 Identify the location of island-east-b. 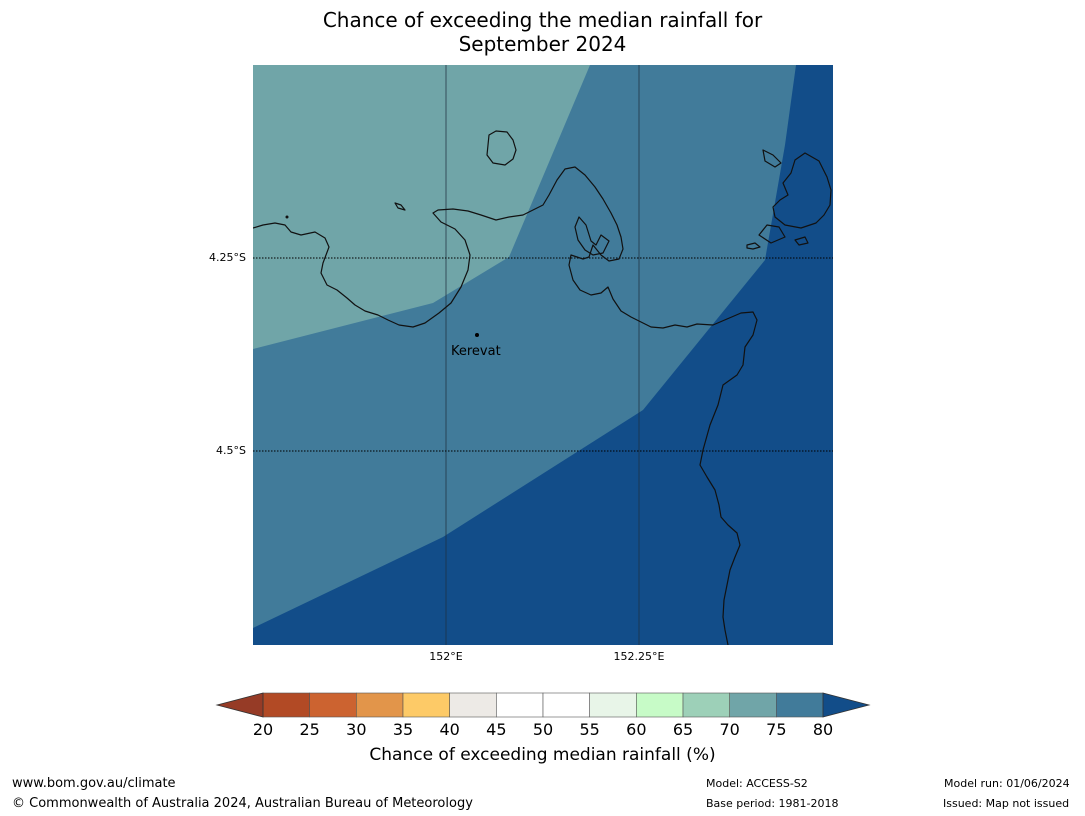
(802, 190).